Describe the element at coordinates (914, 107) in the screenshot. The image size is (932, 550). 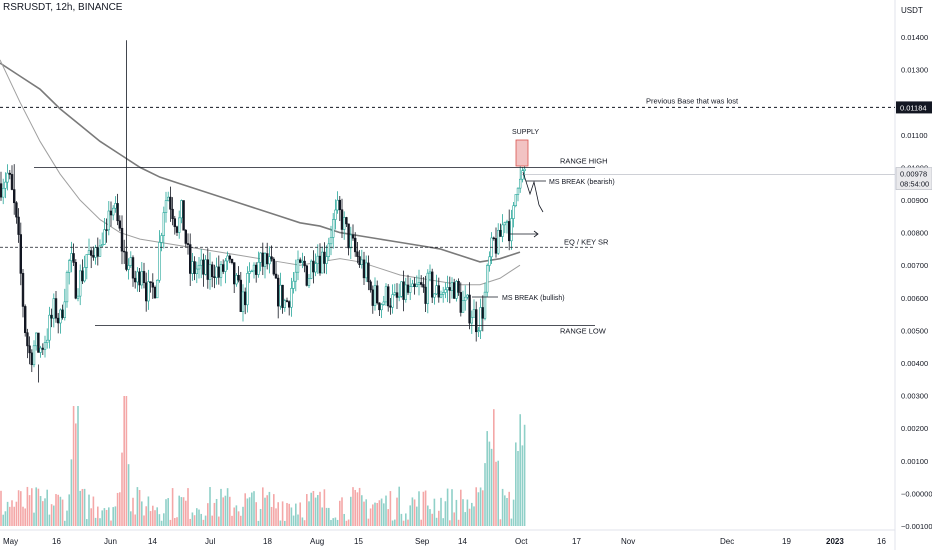
I see `previous-base-price-tag` at that location.